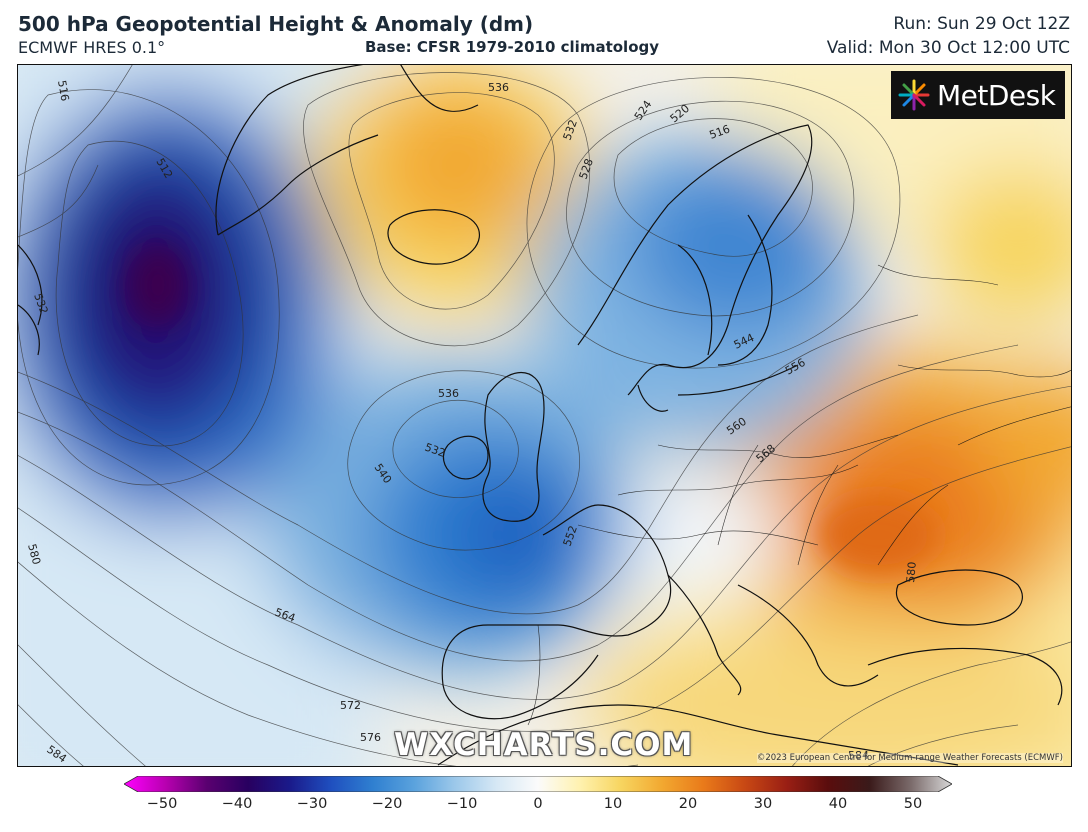 The image size is (1088, 832). Describe the element at coordinates (387, 804) in the screenshot. I see `colorbar-tick-label: −20` at that location.